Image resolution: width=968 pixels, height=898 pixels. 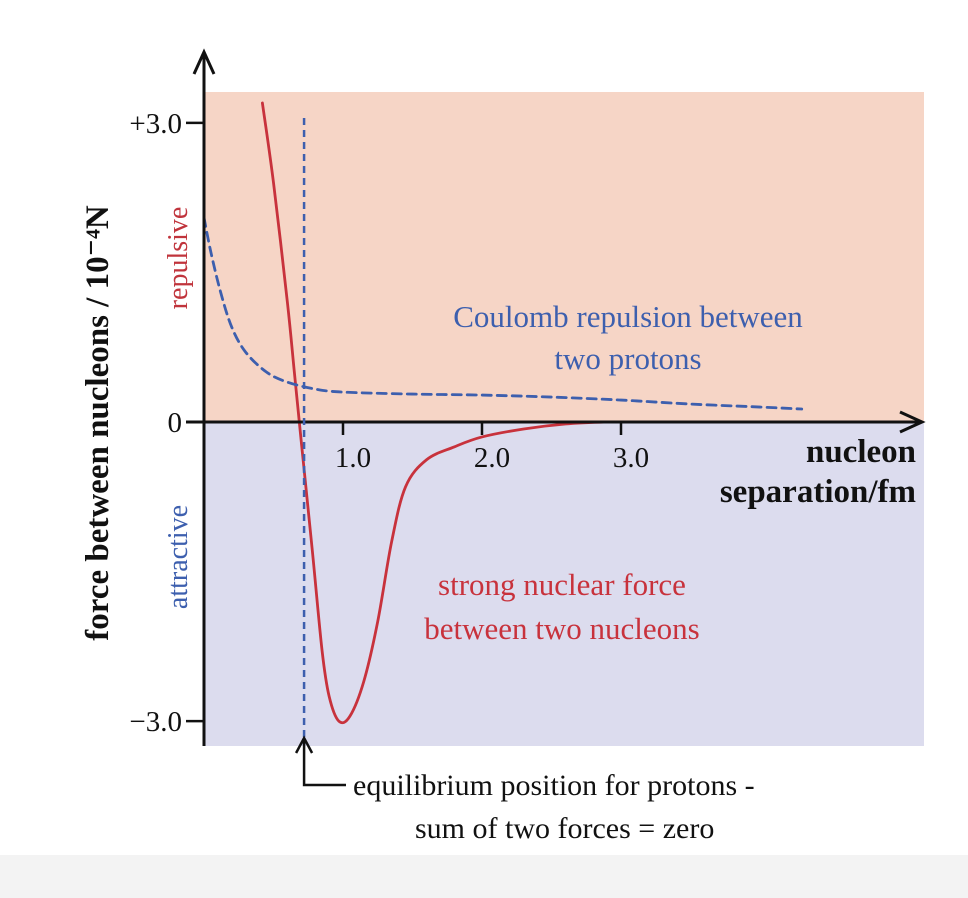 I want to click on coulomb-label-line2: two protons, so click(x=627, y=358).